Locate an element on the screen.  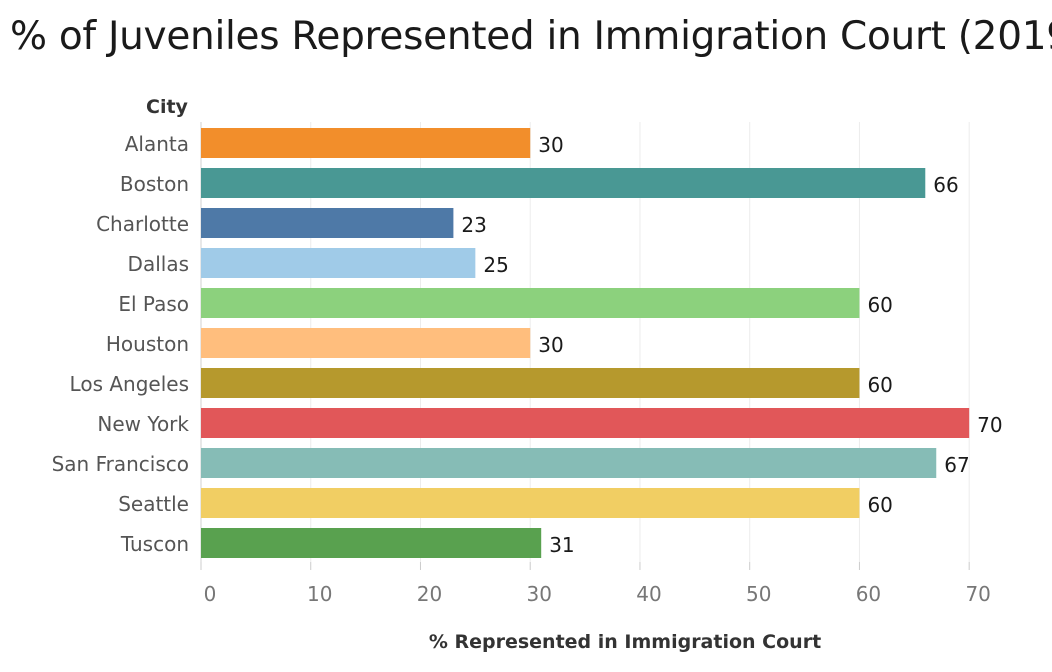
category-label: Los Angeles is located at coordinates (129, 384).